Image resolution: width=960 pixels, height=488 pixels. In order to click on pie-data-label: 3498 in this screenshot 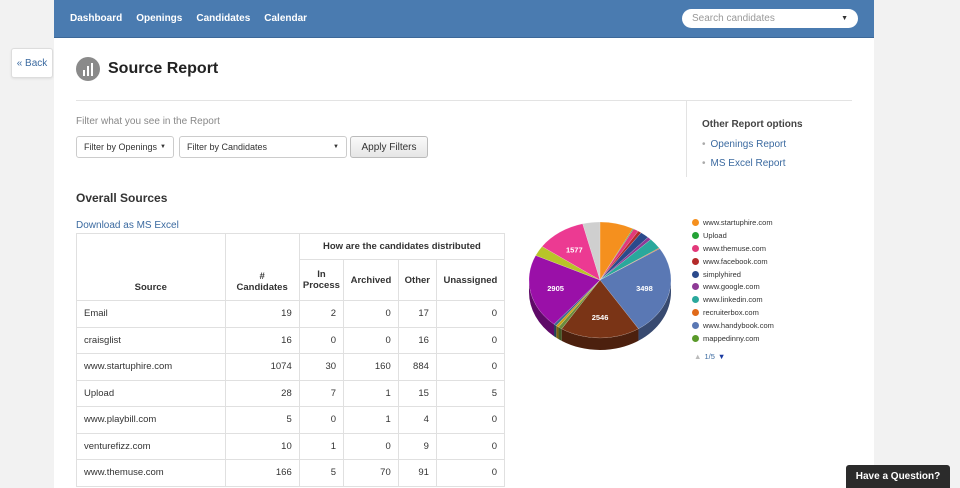, I will do `click(644, 288)`.